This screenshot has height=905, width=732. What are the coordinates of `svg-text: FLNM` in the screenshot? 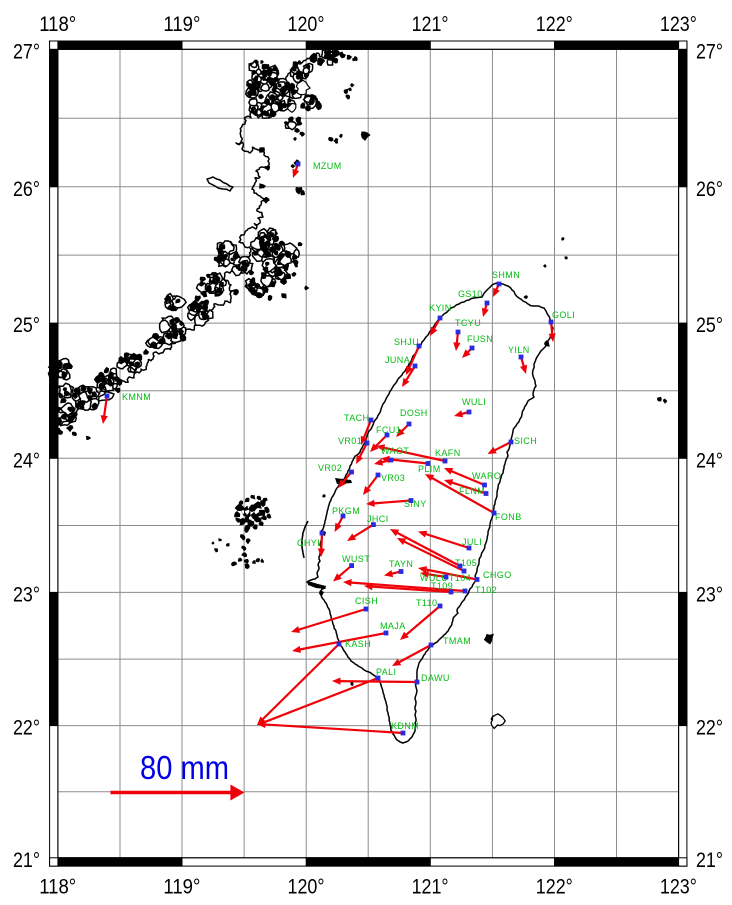 It's located at (472, 491).